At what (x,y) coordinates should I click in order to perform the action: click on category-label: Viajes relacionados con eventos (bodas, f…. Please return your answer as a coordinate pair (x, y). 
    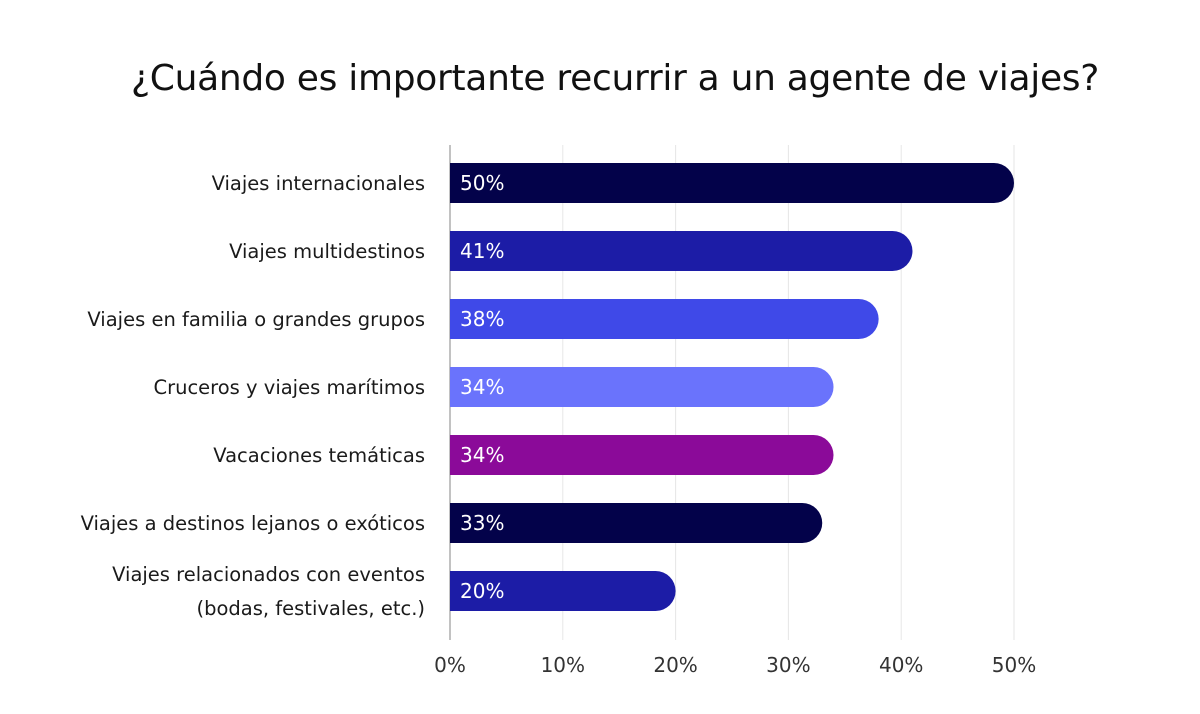
    Looking at the image, I should click on (268, 591).